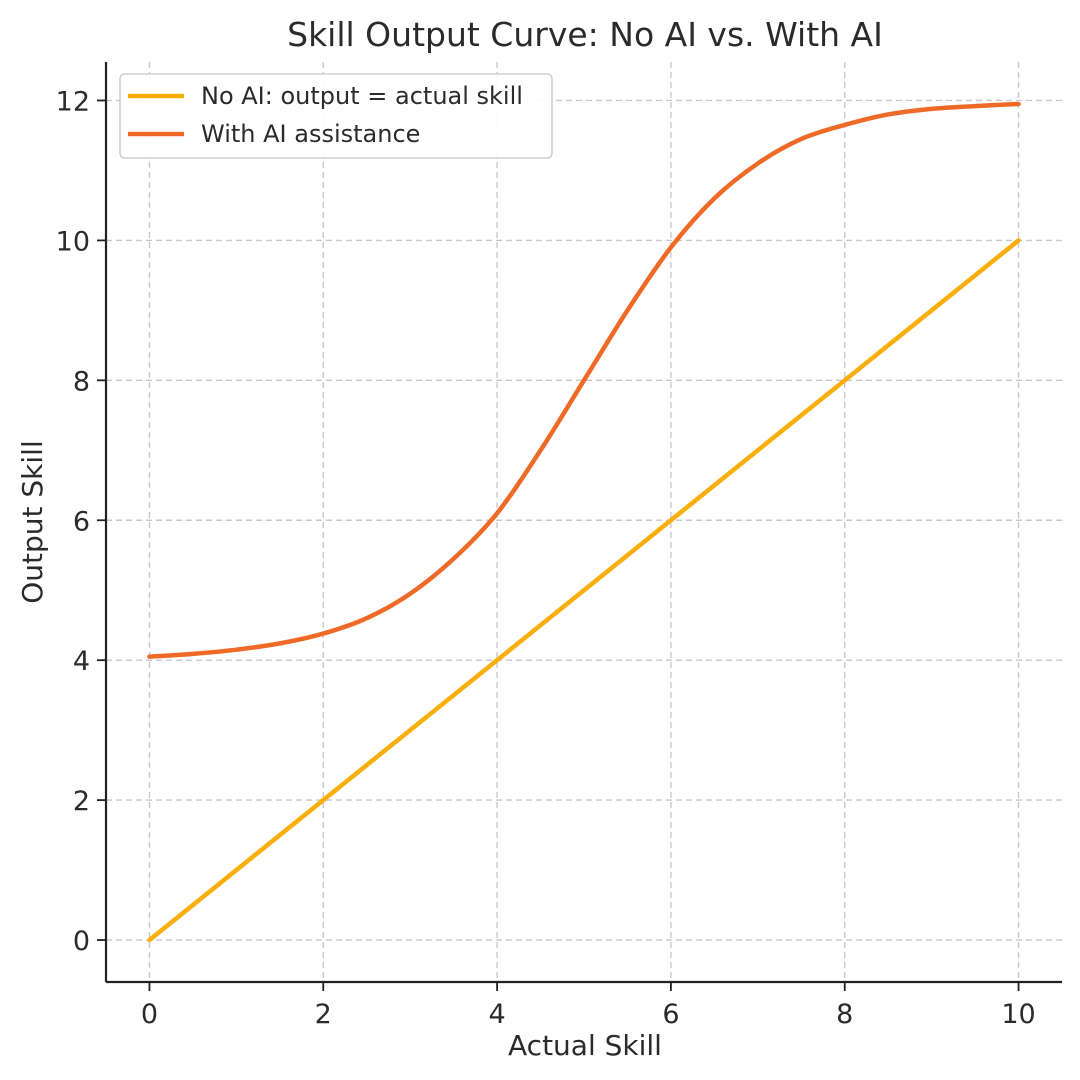 The width and height of the screenshot is (1080, 1080). Describe the element at coordinates (149, 1014) in the screenshot. I see `x-tick-label-0: 0` at that location.